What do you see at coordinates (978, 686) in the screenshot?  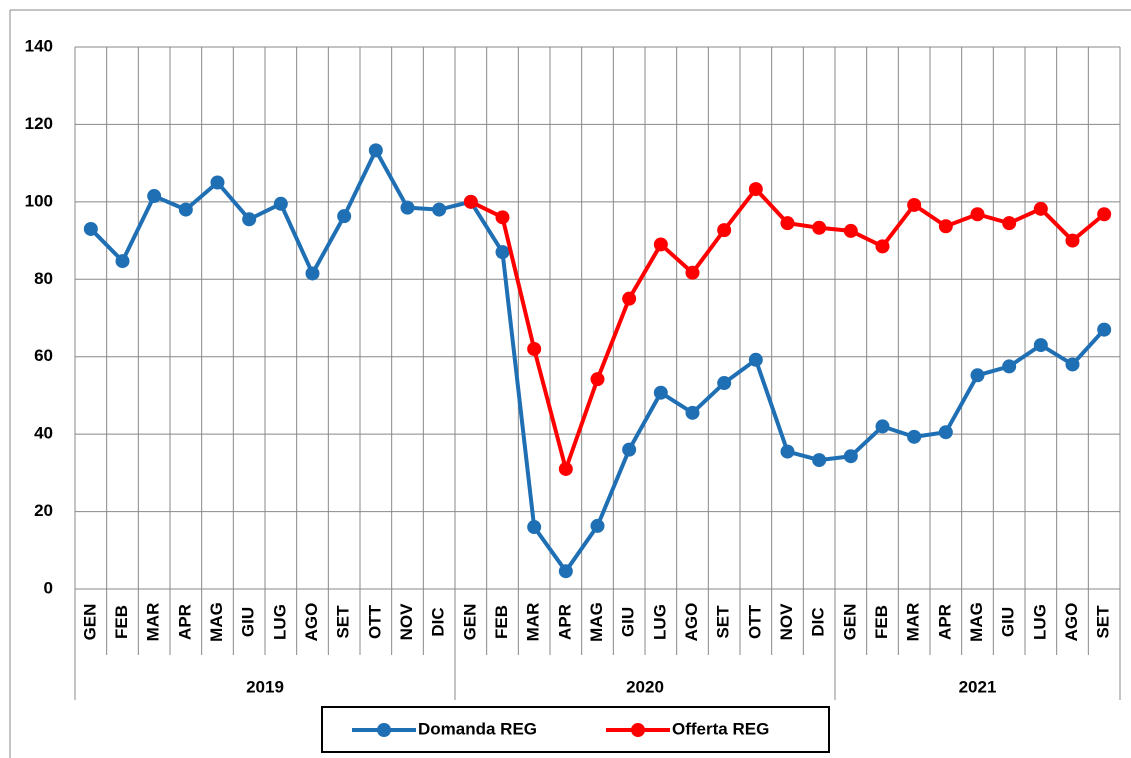 I see `group-label: 2021` at bounding box center [978, 686].